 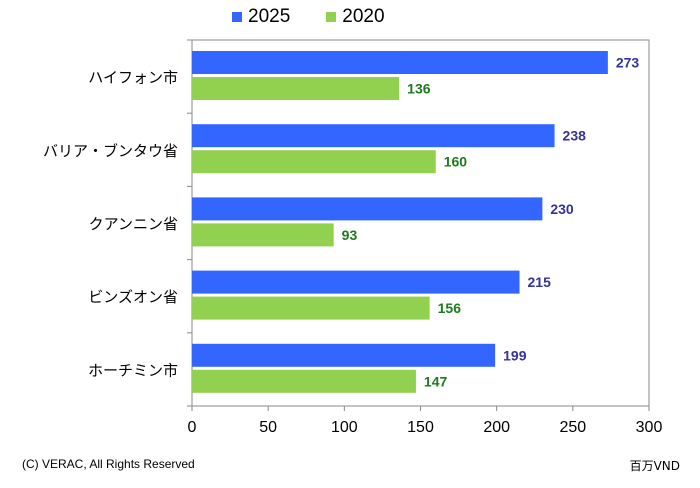 What do you see at coordinates (133, 224) in the screenshot?
I see `category-label: クアンニン省` at bounding box center [133, 224].